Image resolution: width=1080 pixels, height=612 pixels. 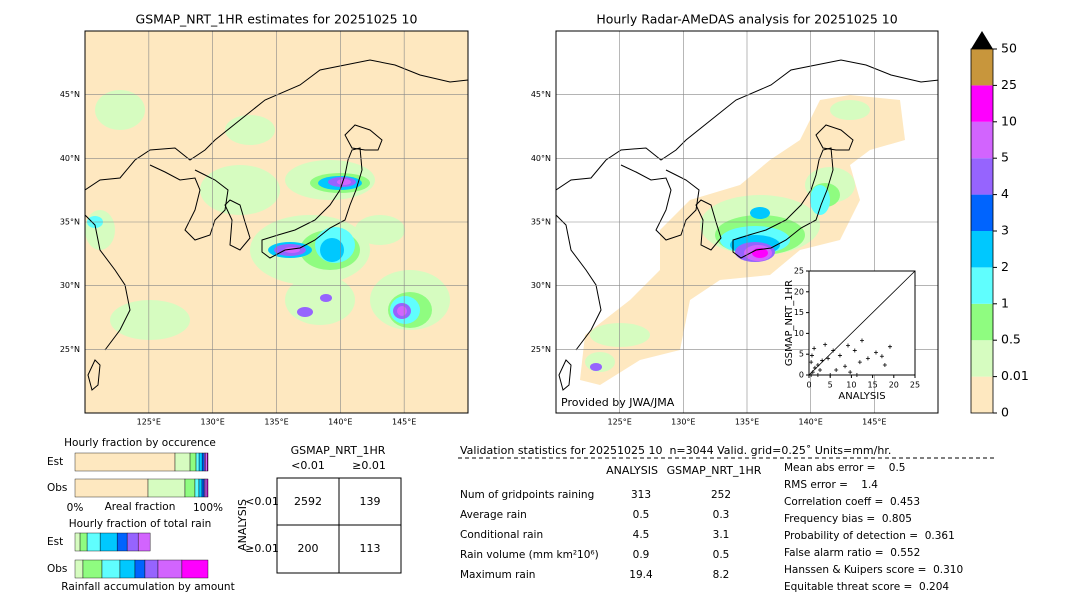 What do you see at coordinates (370, 548) in the screenshot?
I see `table-cell: 113` at bounding box center [370, 548].